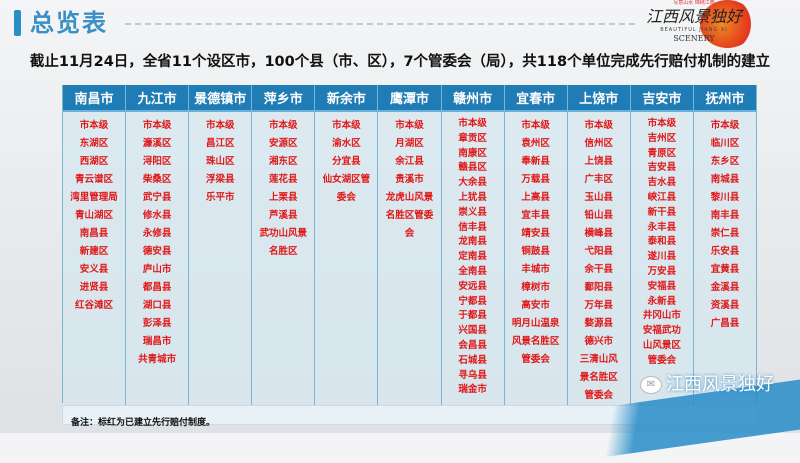 This screenshot has width=800, height=463. I want to click on unit-item: 永修县, so click(157, 233).